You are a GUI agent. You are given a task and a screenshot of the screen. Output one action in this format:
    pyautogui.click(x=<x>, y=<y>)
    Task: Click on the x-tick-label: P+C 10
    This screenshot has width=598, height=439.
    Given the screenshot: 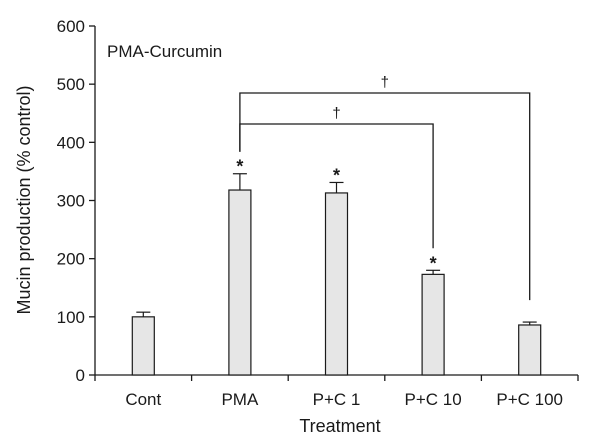 What is the action you would take?
    pyautogui.click(x=433, y=399)
    